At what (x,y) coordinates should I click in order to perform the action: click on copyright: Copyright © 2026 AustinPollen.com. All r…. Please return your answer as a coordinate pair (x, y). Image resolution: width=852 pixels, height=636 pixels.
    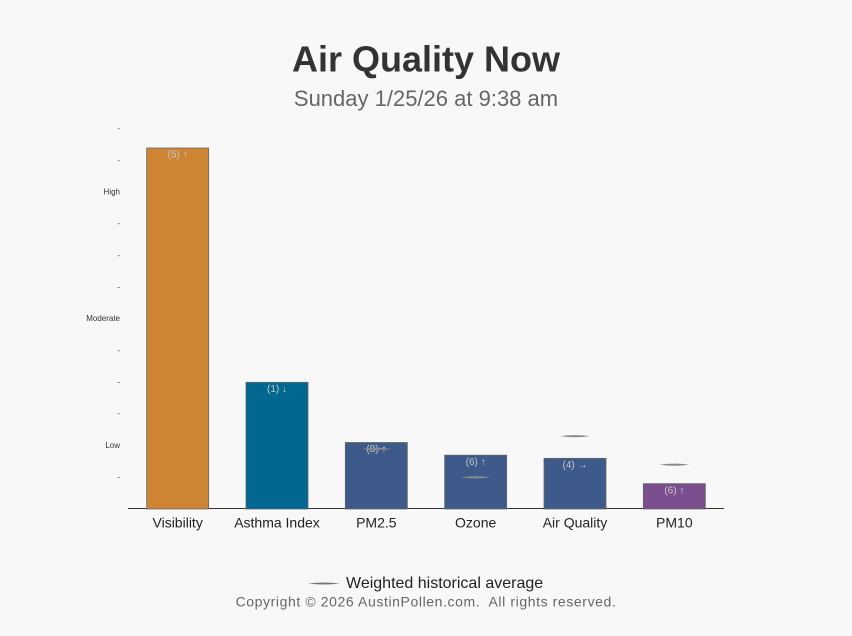
    Looking at the image, I should click on (426, 602).